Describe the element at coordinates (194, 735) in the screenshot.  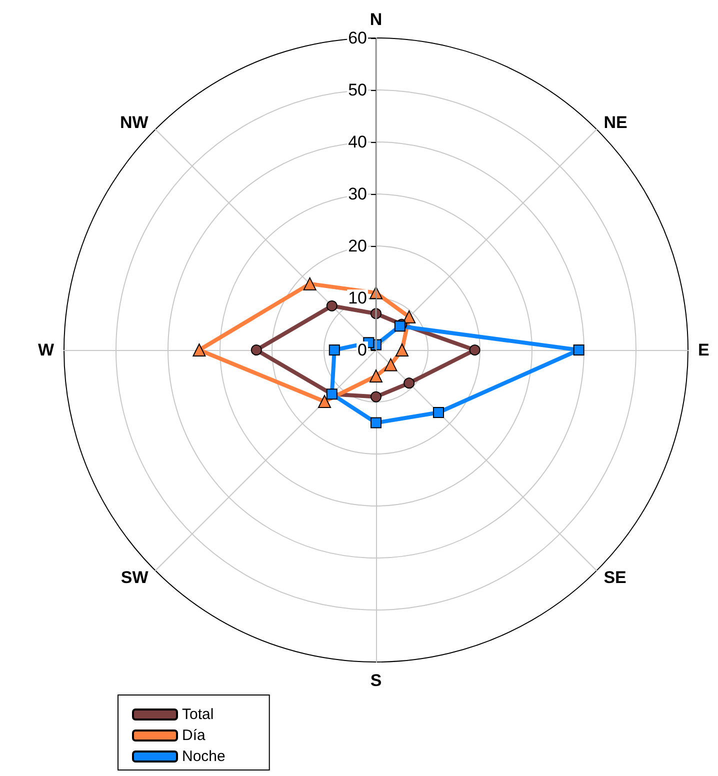
I see `legend-label: Día` at that location.